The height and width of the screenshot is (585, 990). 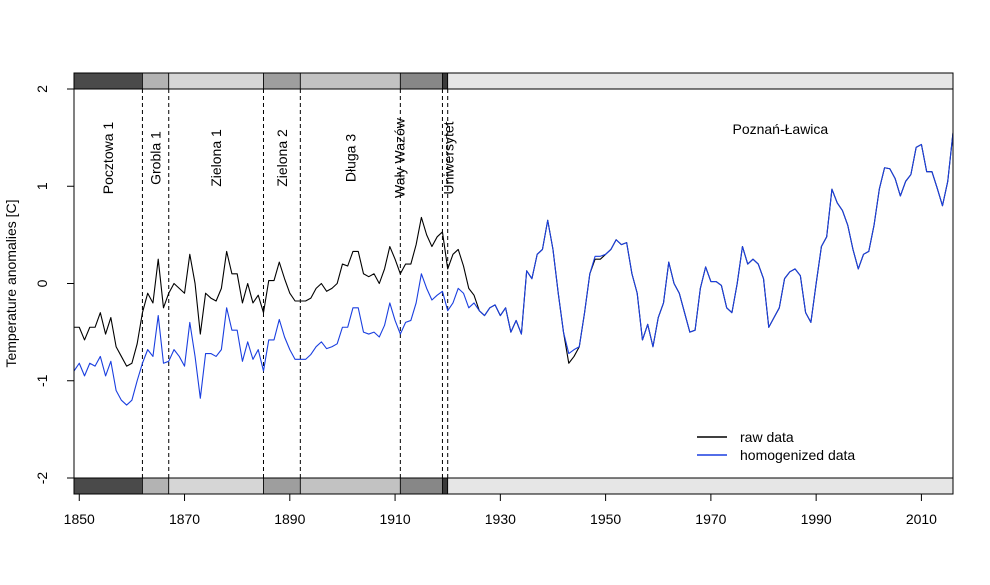 What do you see at coordinates (421, 486) in the screenshot?
I see `band-segment-bottom-waly-wazow` at bounding box center [421, 486].